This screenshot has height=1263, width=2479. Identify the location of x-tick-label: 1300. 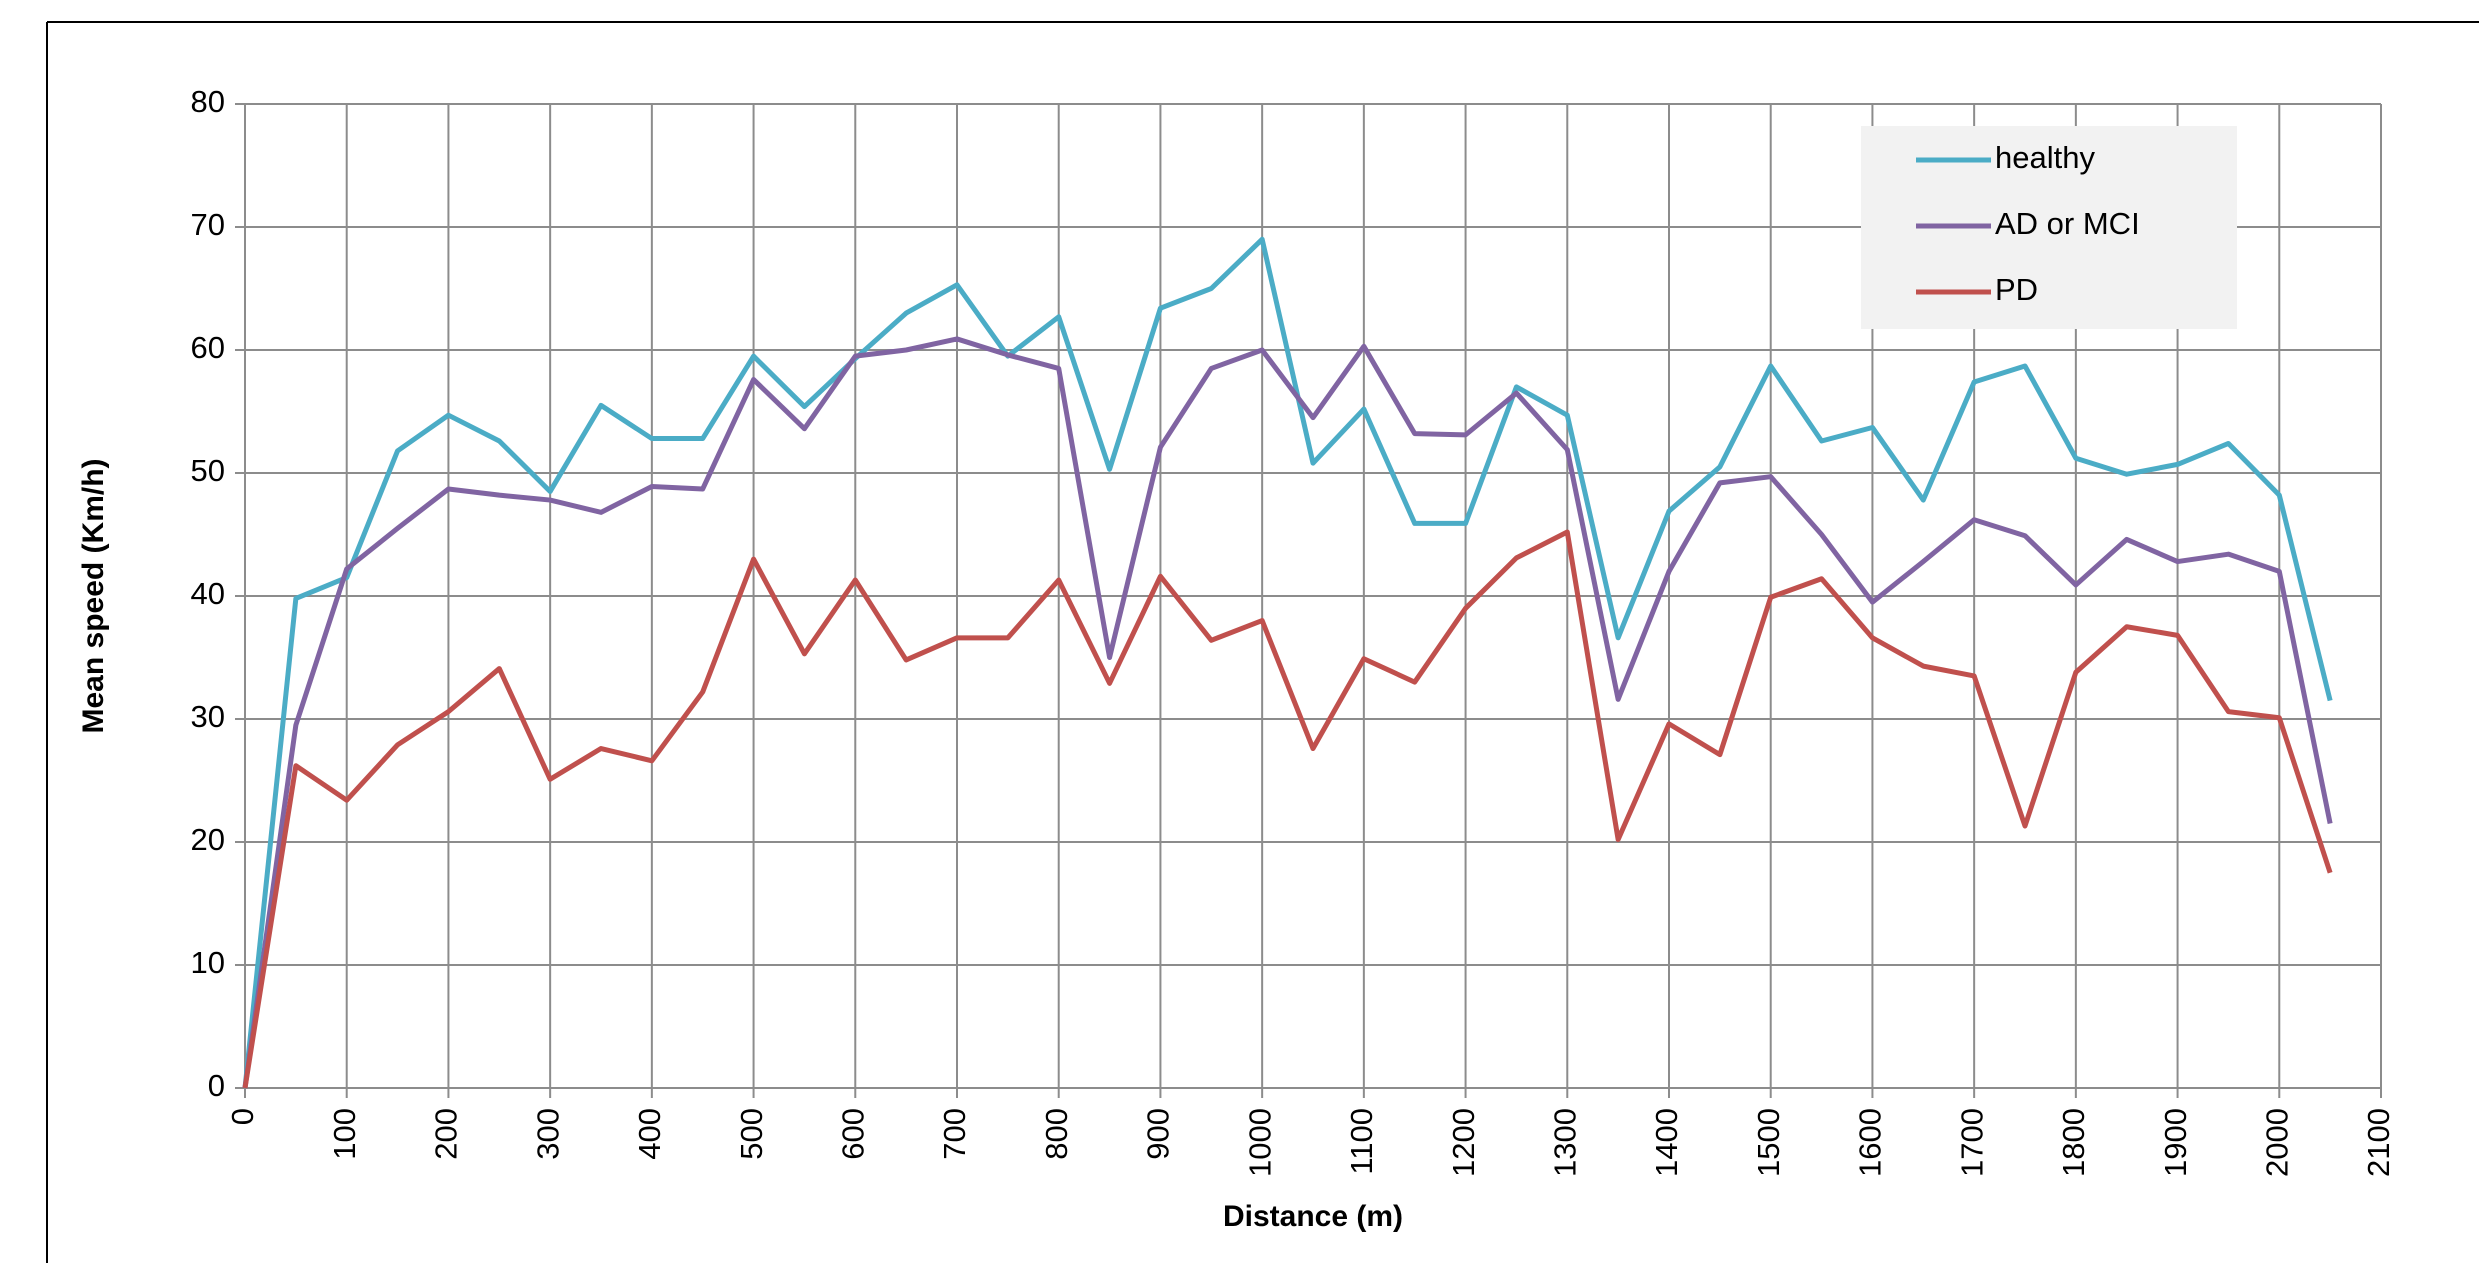
(1564, 1142).